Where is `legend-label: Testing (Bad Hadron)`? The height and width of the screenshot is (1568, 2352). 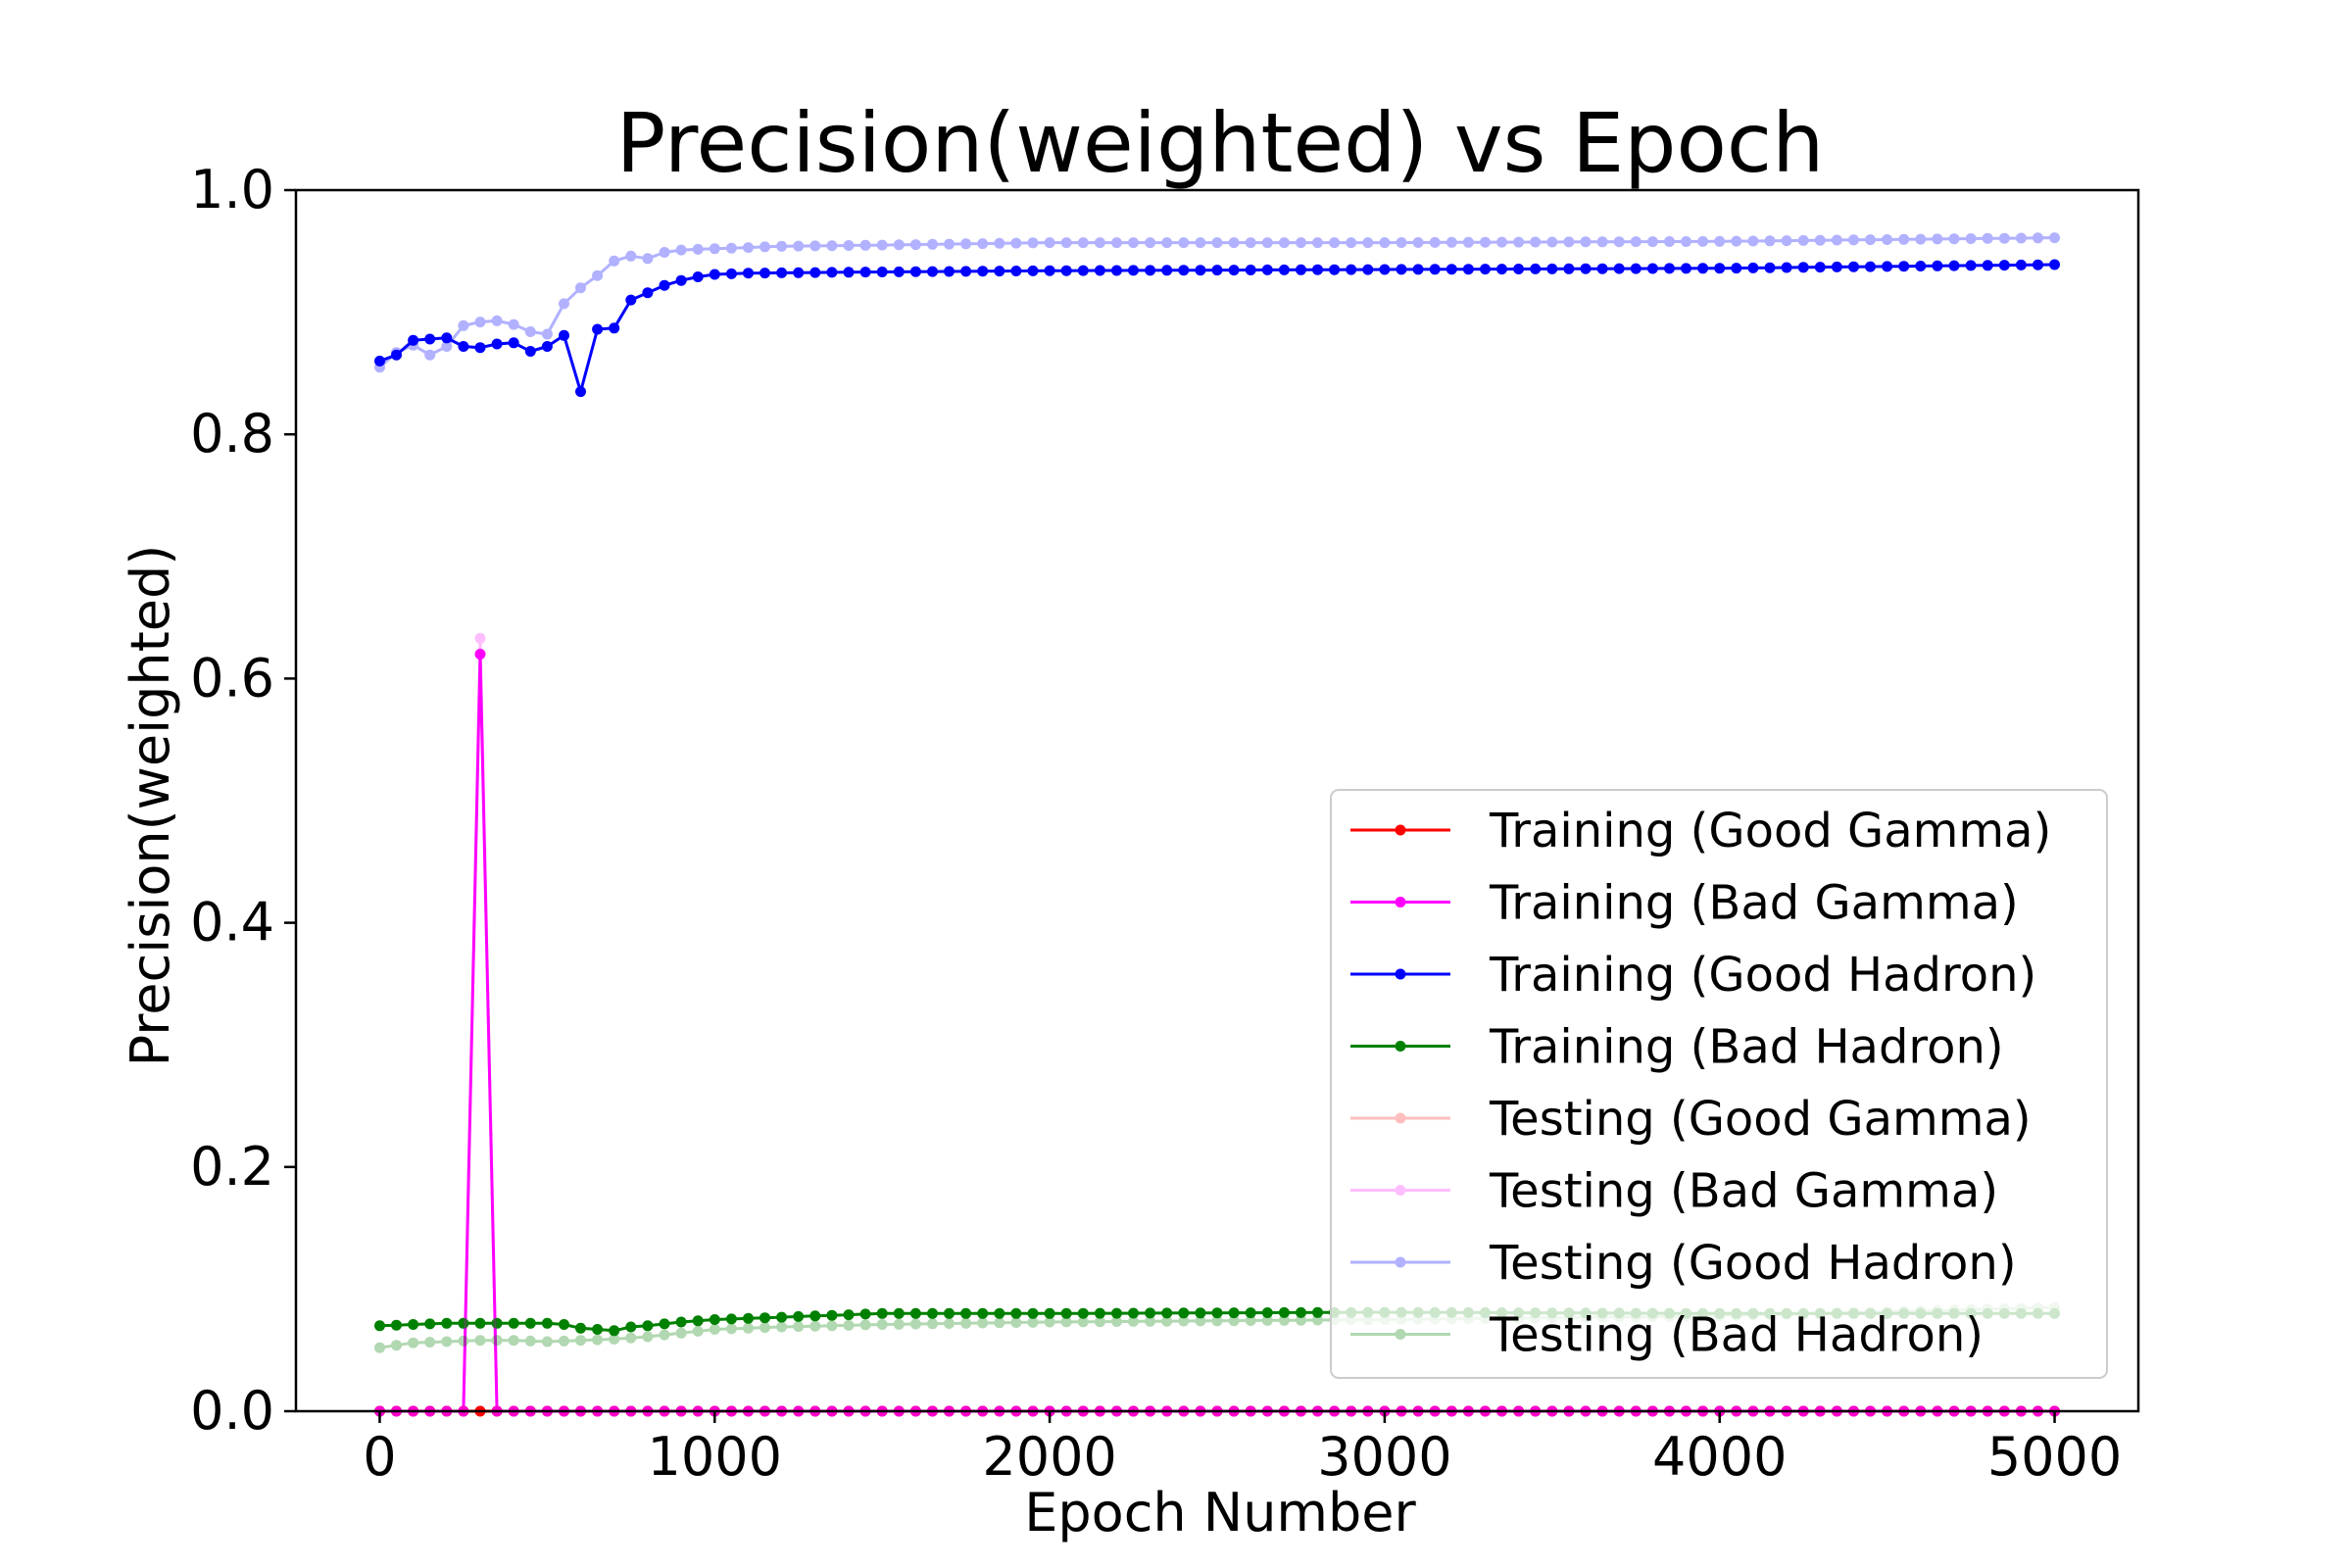
legend-label: Testing (Bad Hadron) is located at coordinates (1736, 1335).